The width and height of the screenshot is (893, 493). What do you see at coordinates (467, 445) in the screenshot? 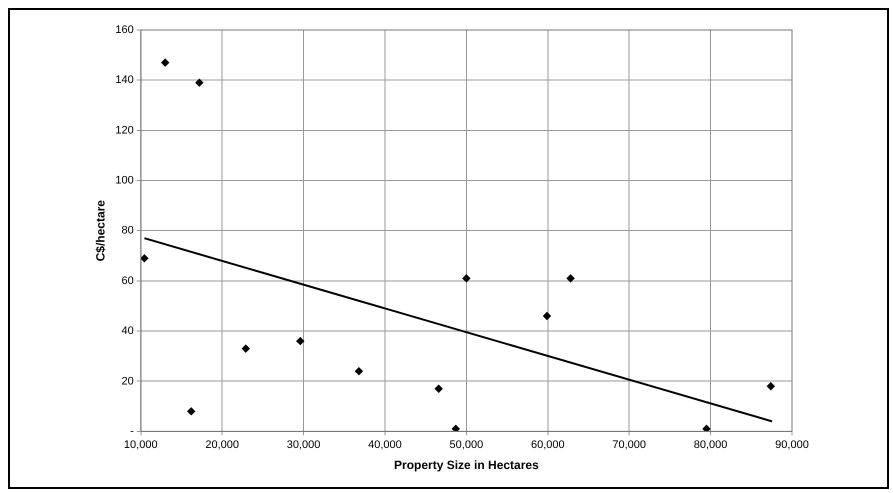
I see `x-tick-label: 50,000` at bounding box center [467, 445].